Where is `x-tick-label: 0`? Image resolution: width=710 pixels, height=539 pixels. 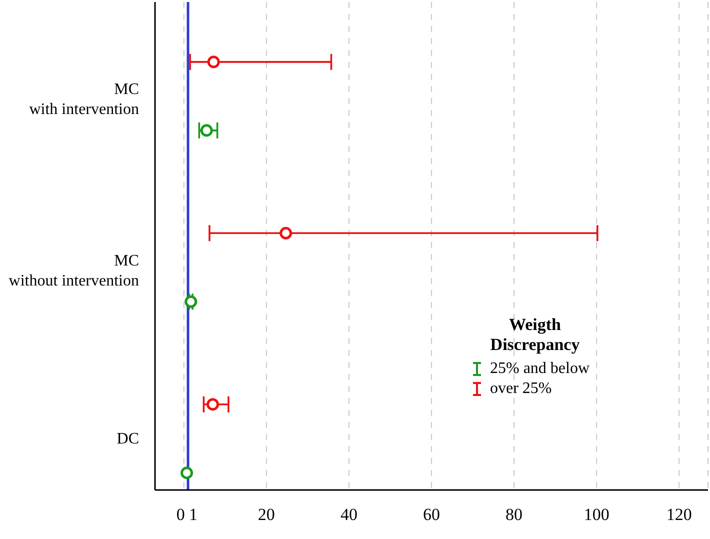 x-tick-label: 0 is located at coordinates (180, 514).